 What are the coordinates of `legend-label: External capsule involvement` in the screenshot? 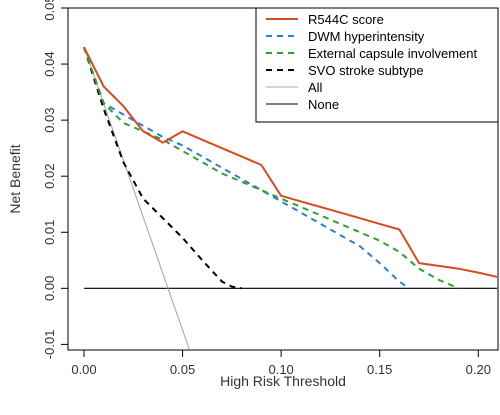 It's located at (392, 53).